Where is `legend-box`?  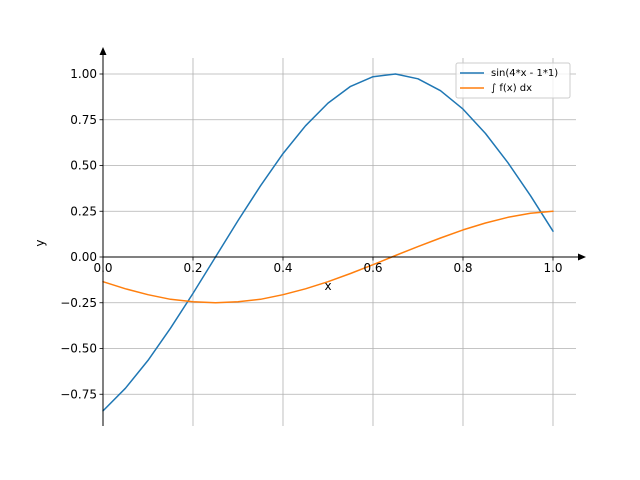
legend-box is located at coordinates (513, 80).